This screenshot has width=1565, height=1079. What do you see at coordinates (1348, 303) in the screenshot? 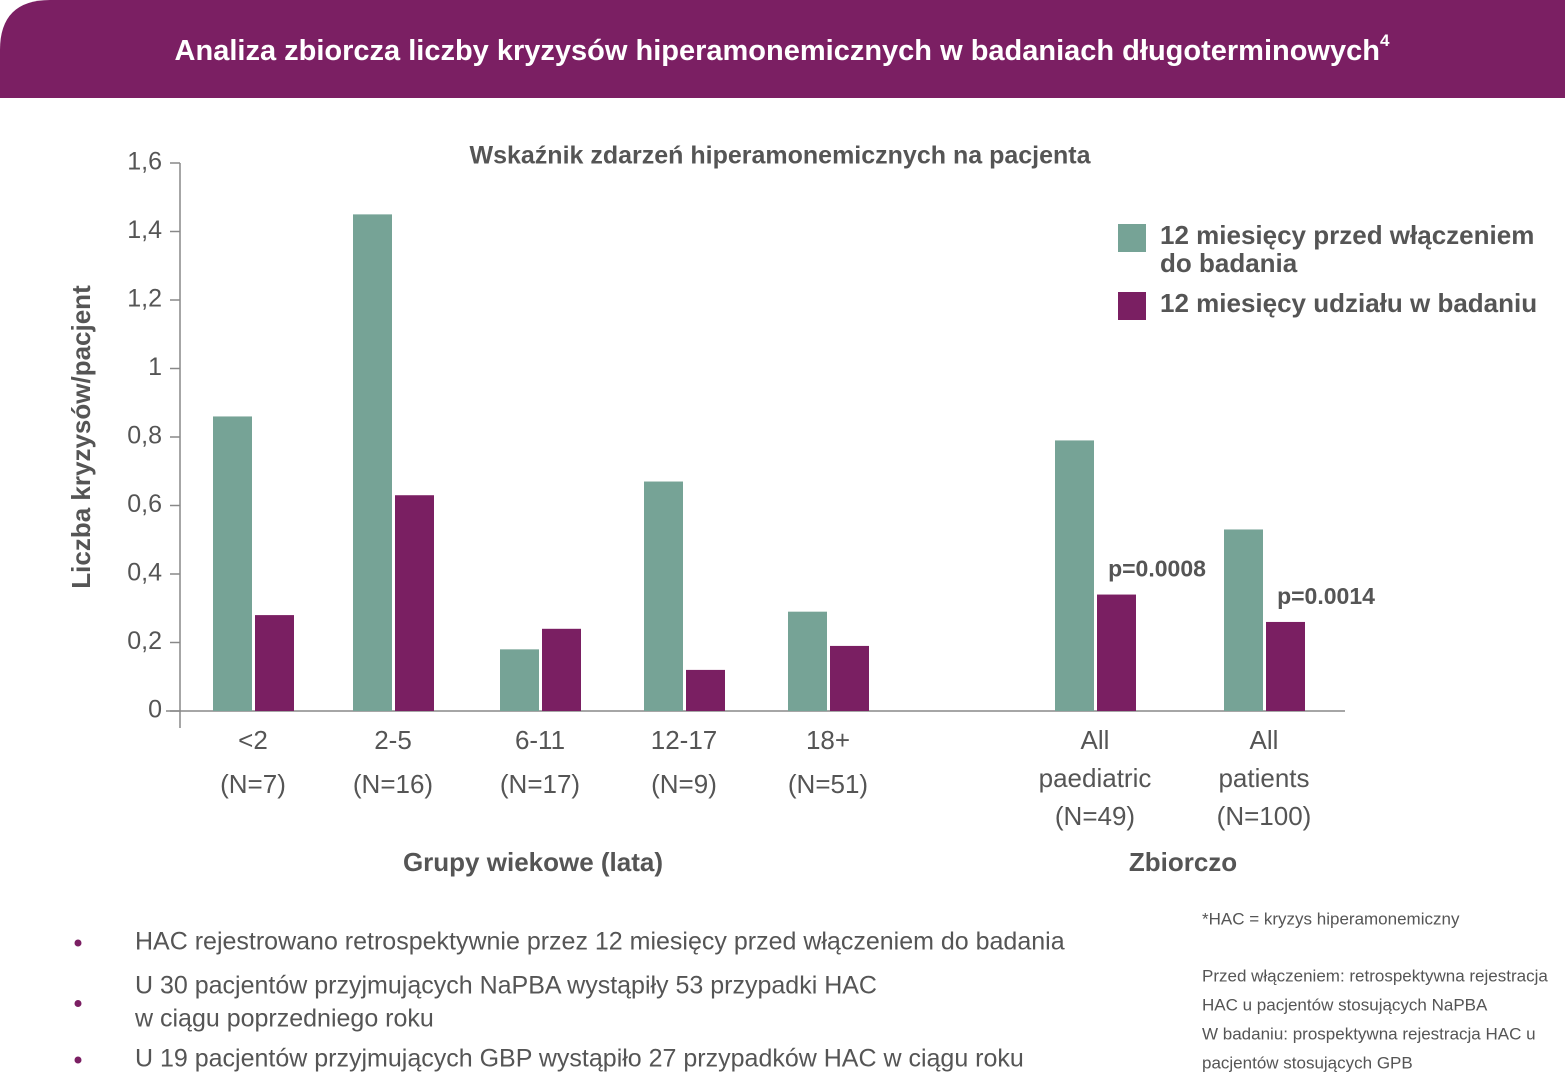
I see `legend-label: 12 miesięcy udziału w badaniu` at bounding box center [1348, 303].